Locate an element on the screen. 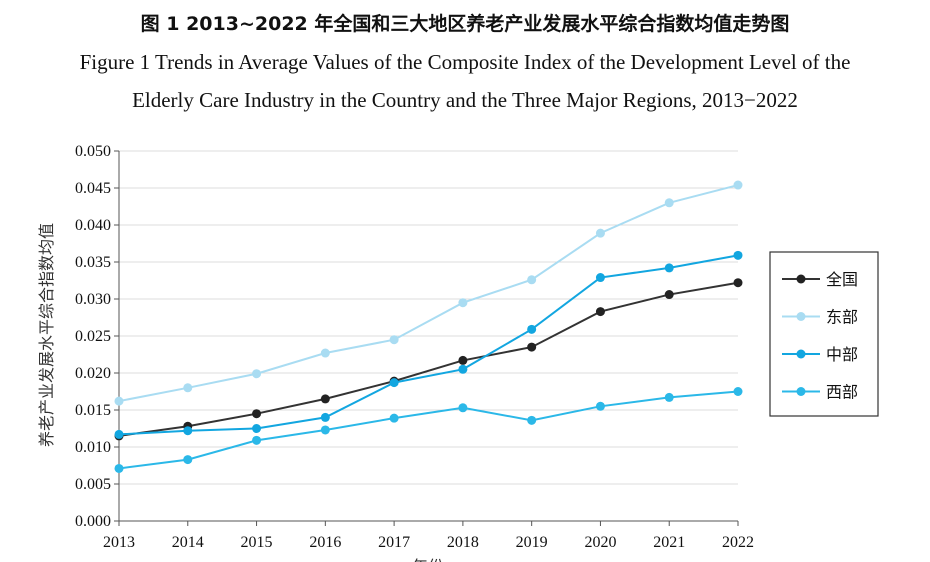  y-tick-label: 0.035 is located at coordinates (93, 262).